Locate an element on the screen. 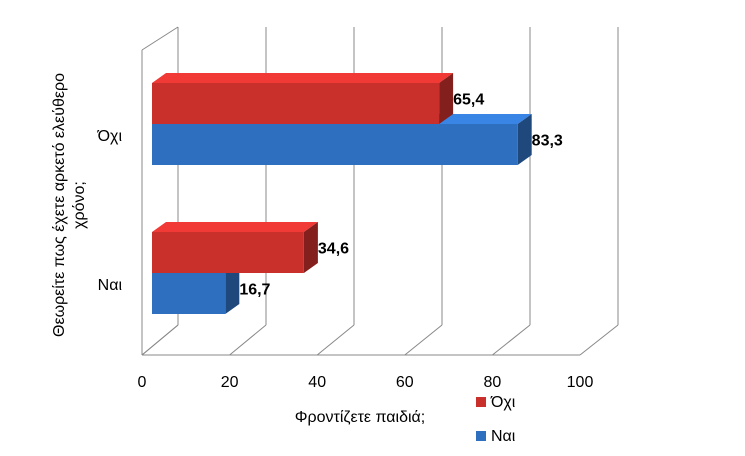 The height and width of the screenshot is (456, 745). value-label: 16,7 is located at coordinates (254, 290).